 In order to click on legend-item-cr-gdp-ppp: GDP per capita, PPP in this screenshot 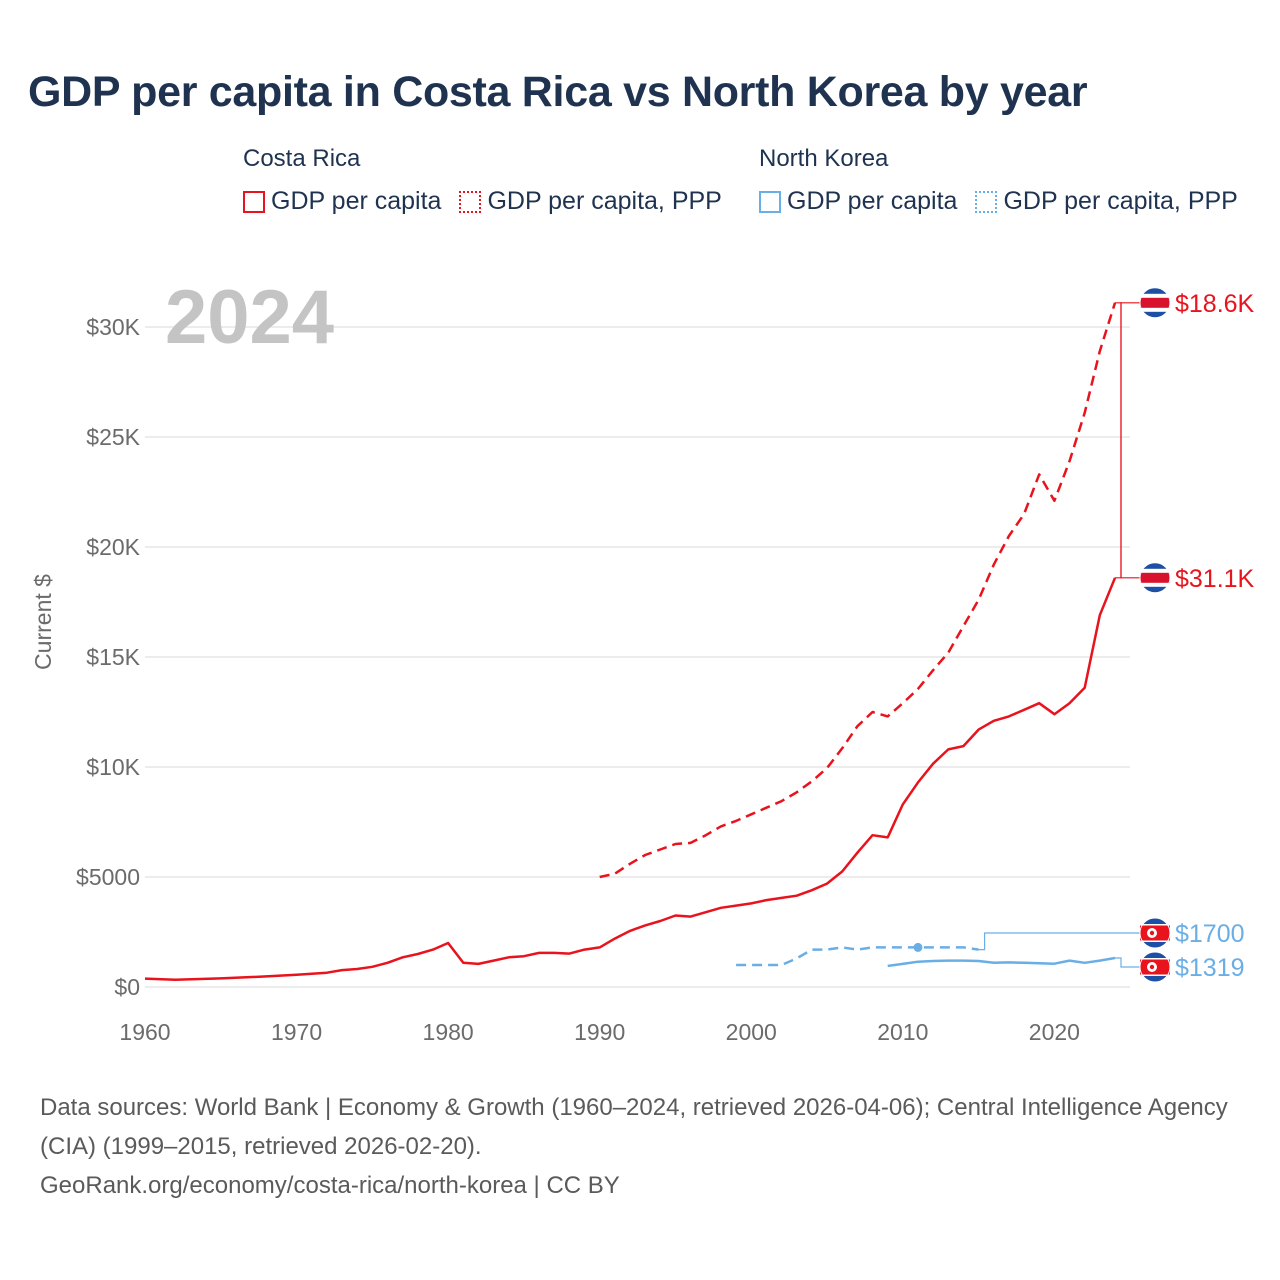, I will do `click(590, 201)`.